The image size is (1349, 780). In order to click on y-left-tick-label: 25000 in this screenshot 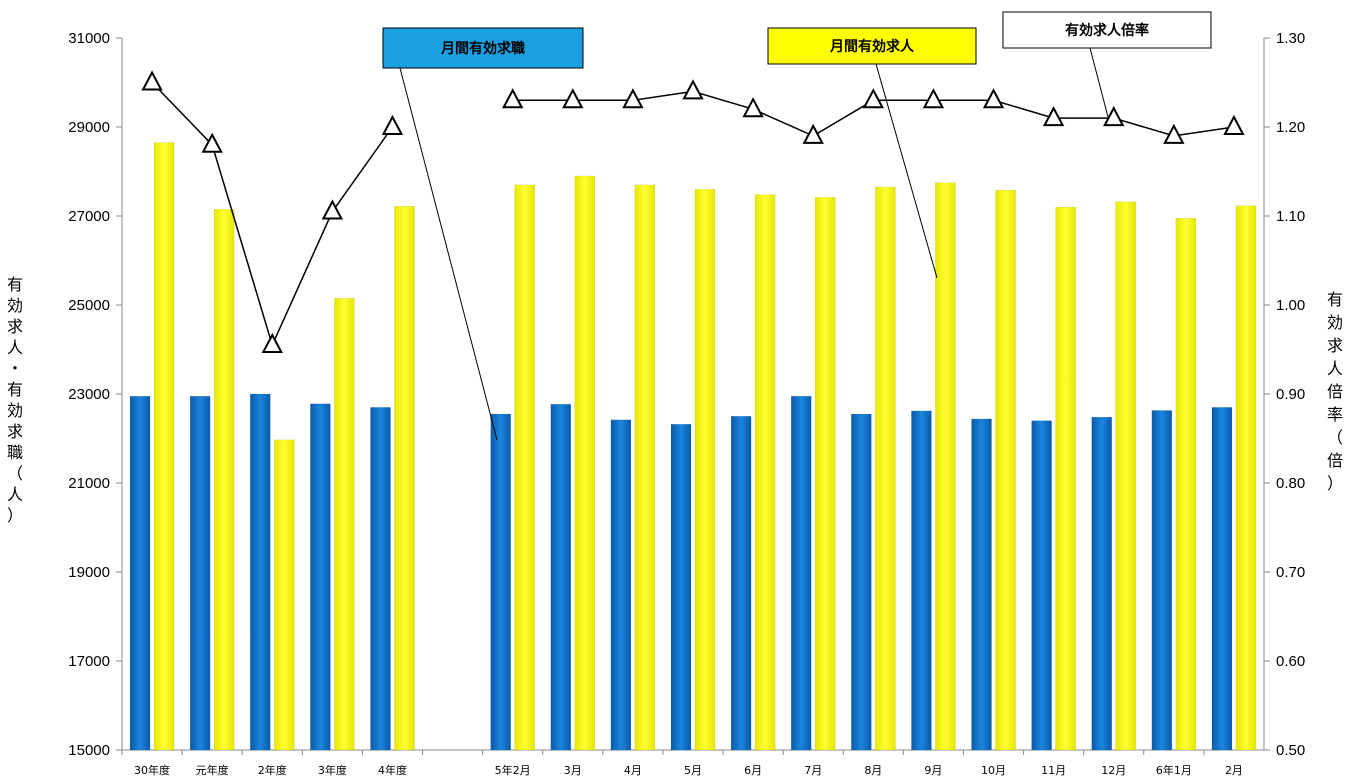, I will do `click(89, 305)`.